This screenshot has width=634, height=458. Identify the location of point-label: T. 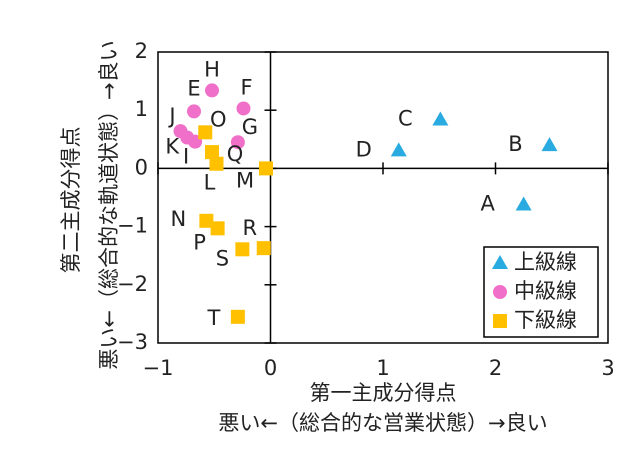
(213, 318).